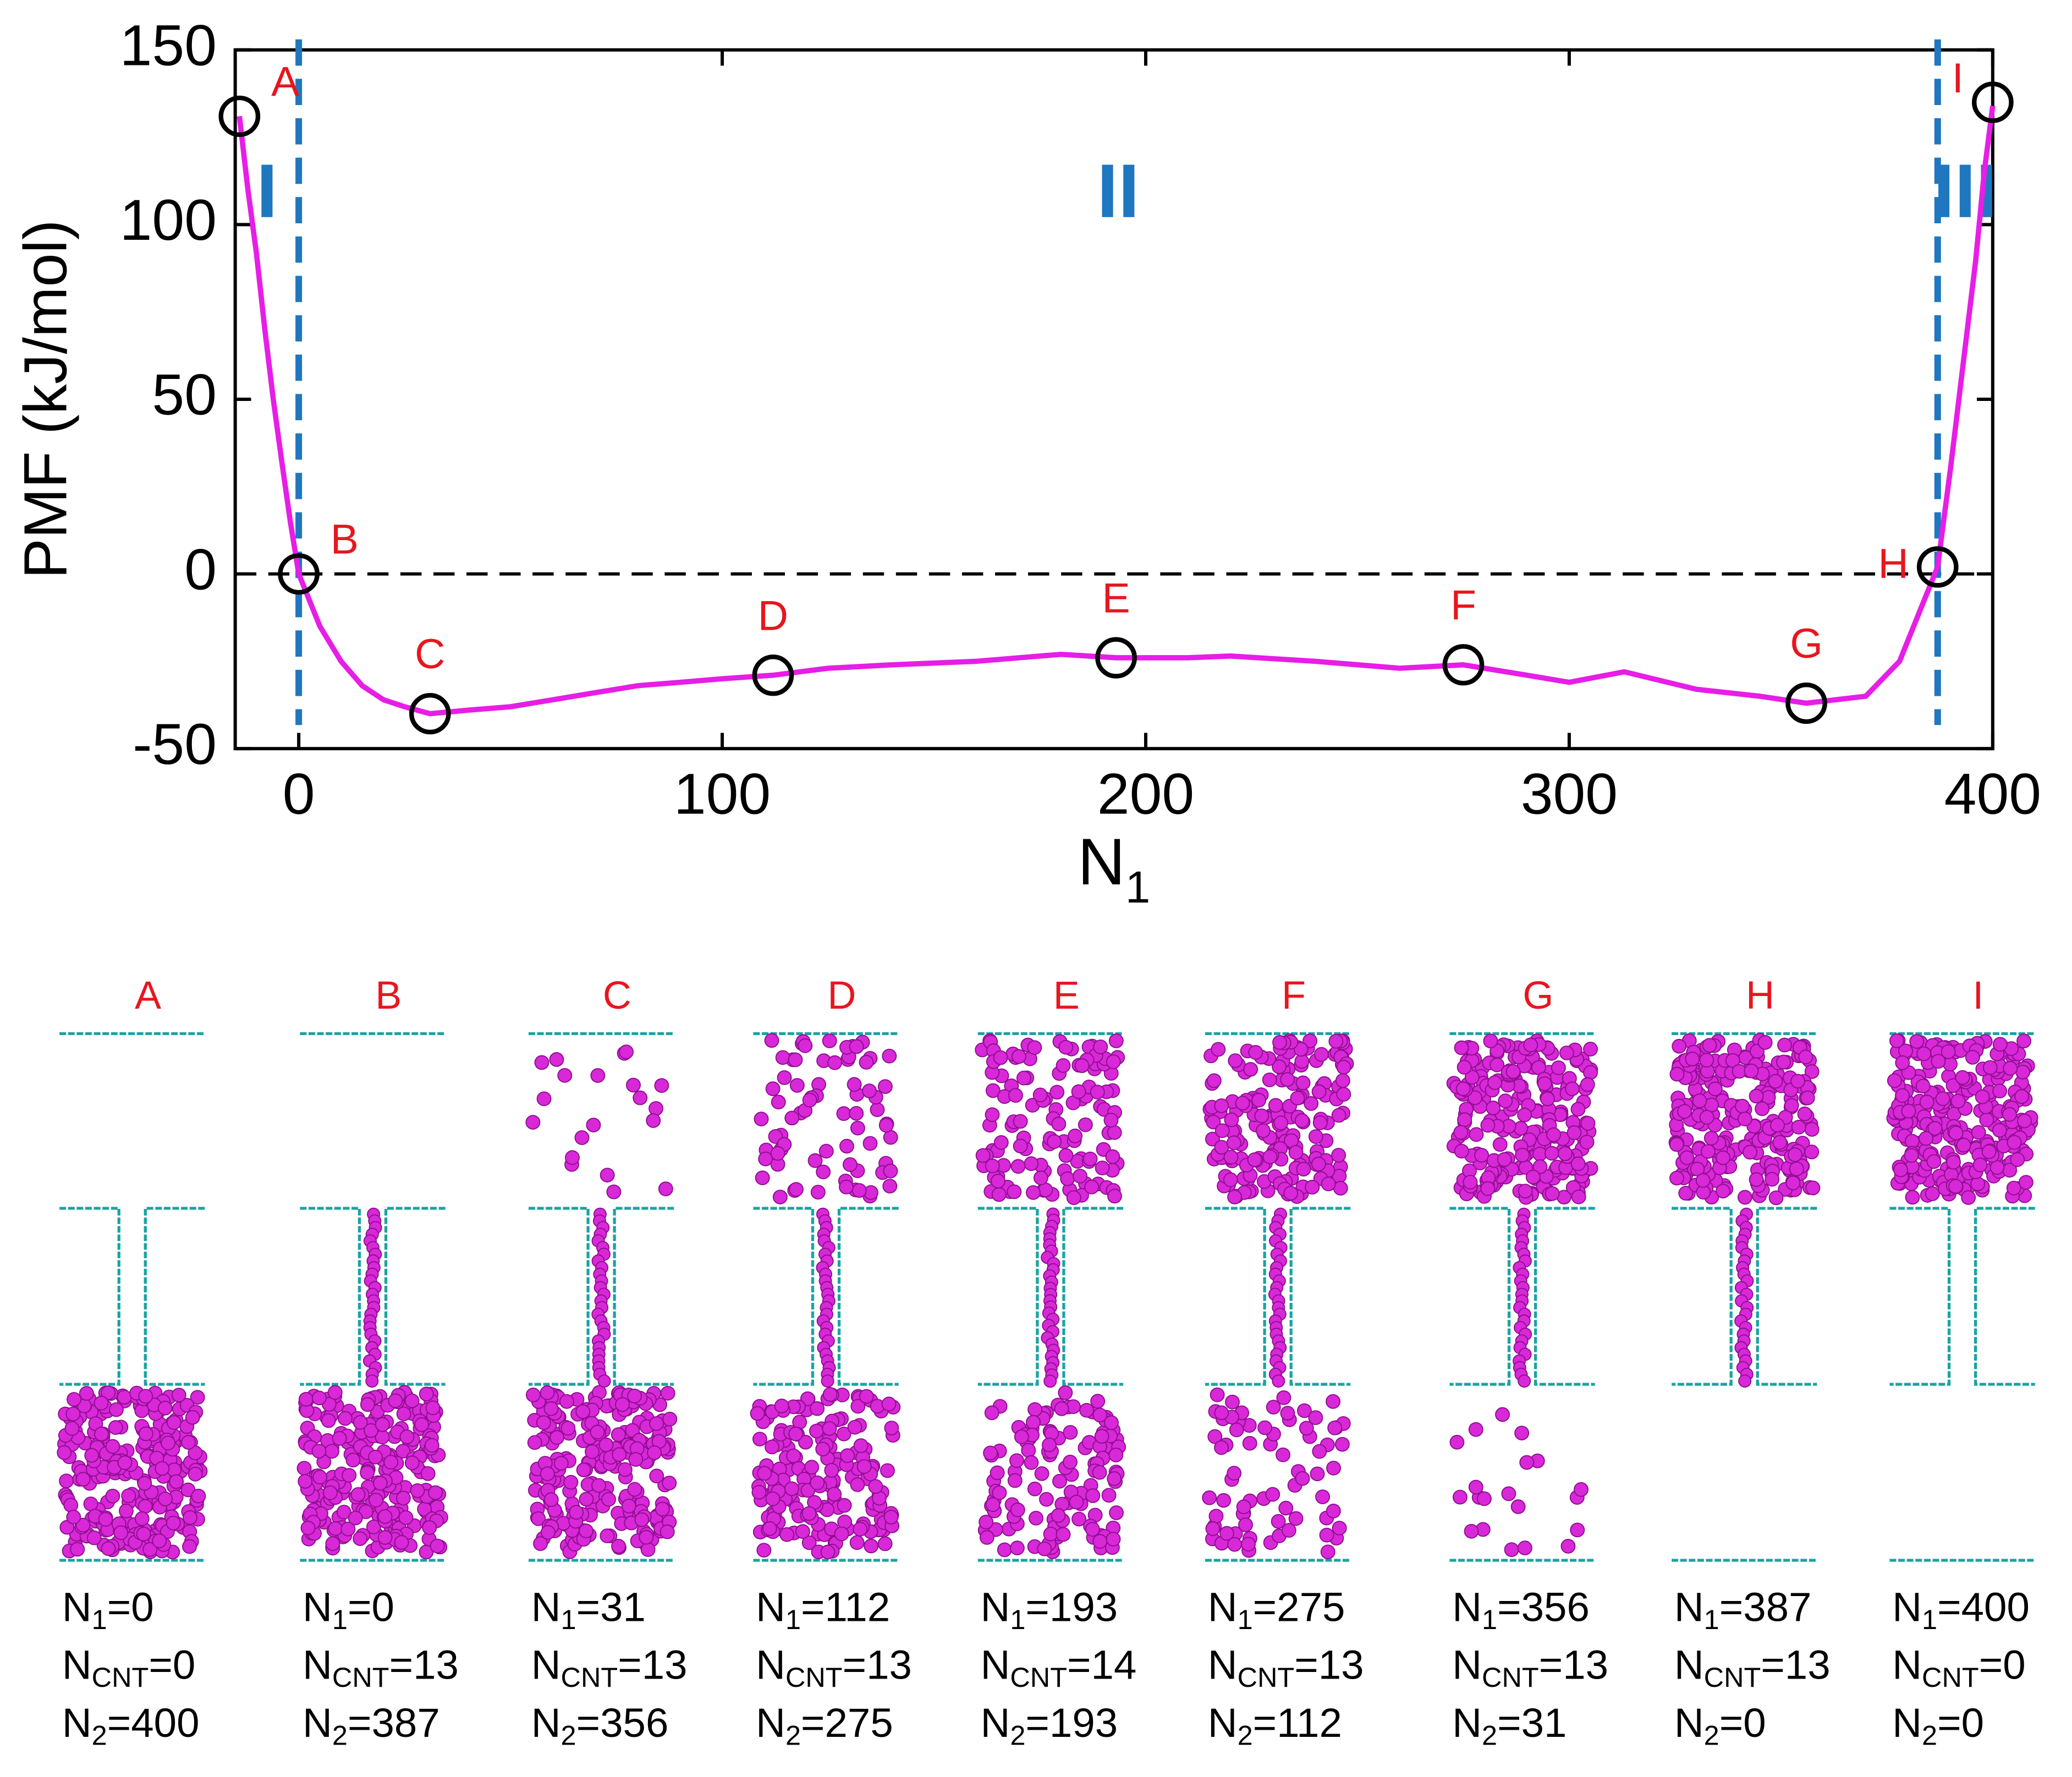 Image resolution: width=2072 pixels, height=1777 pixels. What do you see at coordinates (1066, 995) in the screenshot?
I see `snapshot-label: E` at bounding box center [1066, 995].